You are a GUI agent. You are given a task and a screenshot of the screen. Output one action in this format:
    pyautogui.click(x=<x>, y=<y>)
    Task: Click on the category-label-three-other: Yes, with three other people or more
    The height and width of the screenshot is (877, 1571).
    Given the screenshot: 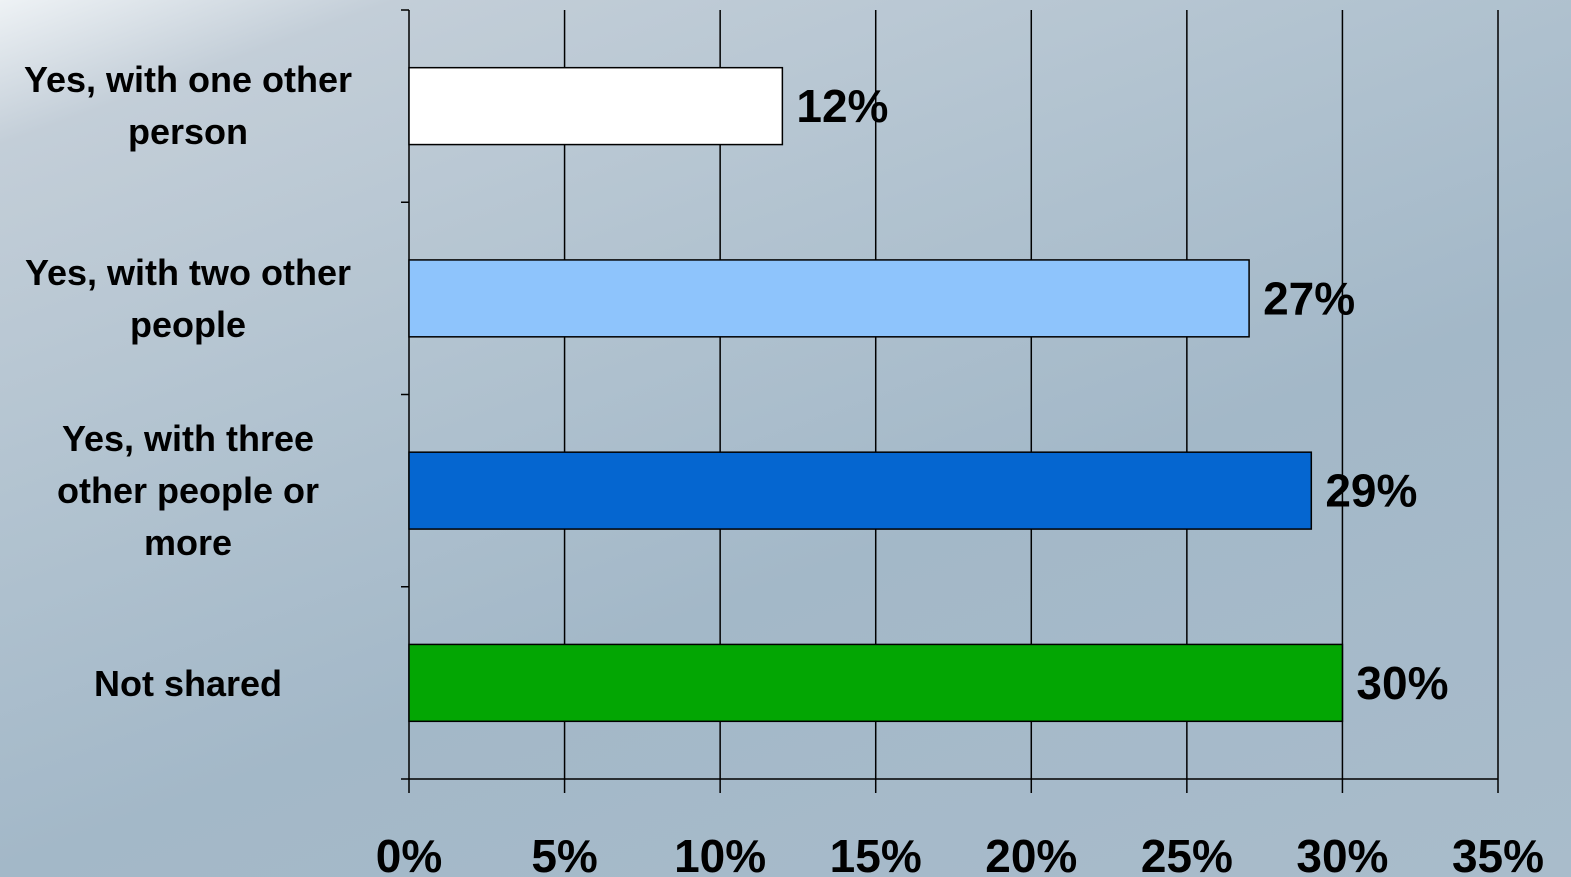 What is the action you would take?
    pyautogui.click(x=188, y=490)
    